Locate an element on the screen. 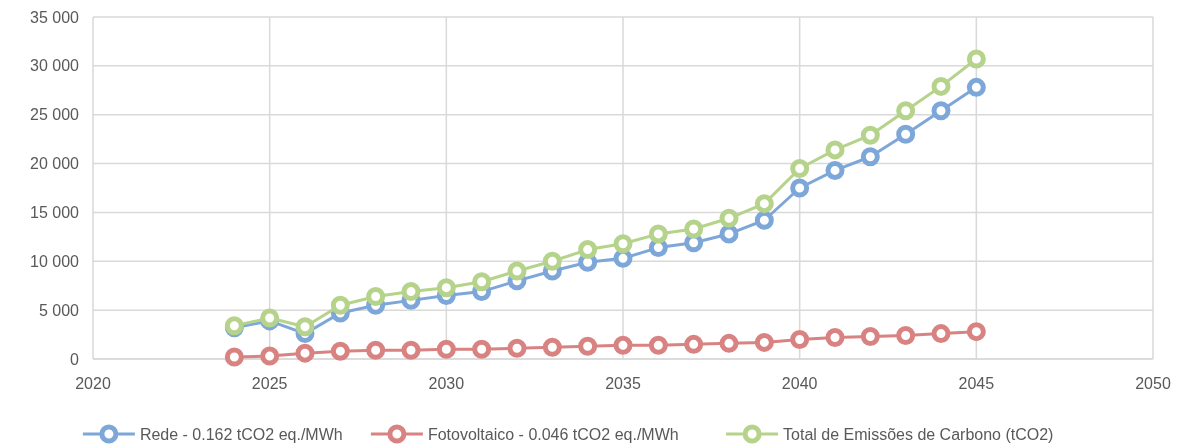  y-tick-label: 10 000 is located at coordinates (55, 261).